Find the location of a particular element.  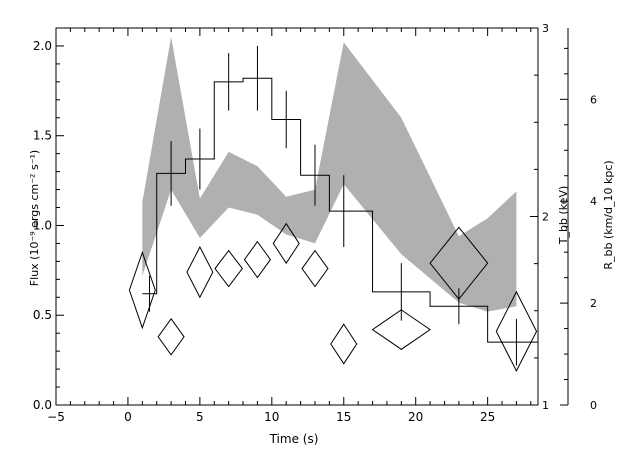

x-tick-label-6: 25 is located at coordinates (487, 417).